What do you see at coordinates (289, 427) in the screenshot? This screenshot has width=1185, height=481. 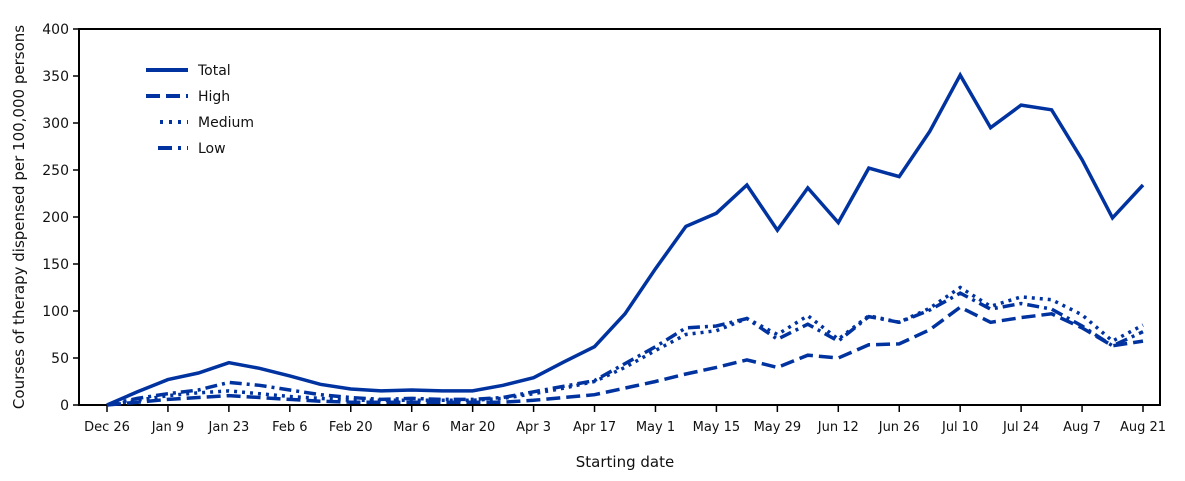 I see `x-tick-label: Feb 6` at bounding box center [289, 427].